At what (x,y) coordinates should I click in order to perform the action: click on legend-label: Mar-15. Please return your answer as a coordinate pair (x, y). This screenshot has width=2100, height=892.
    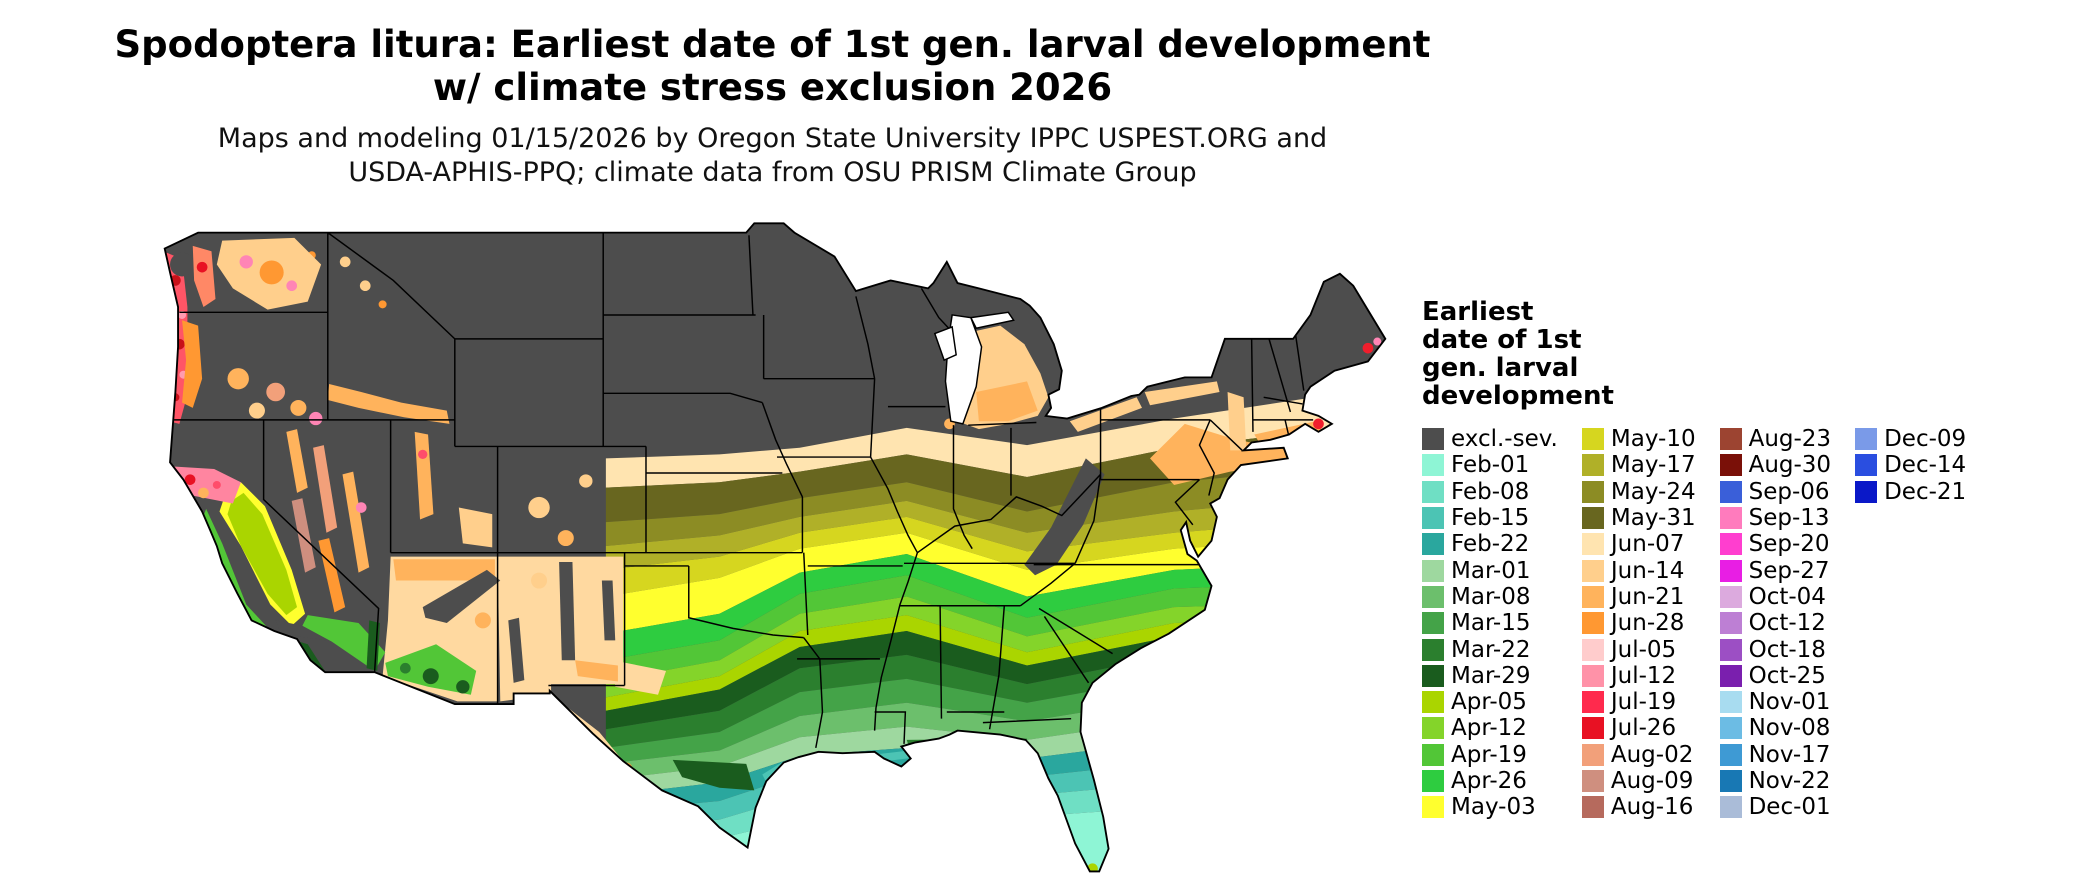
    Looking at the image, I should click on (1491, 623).